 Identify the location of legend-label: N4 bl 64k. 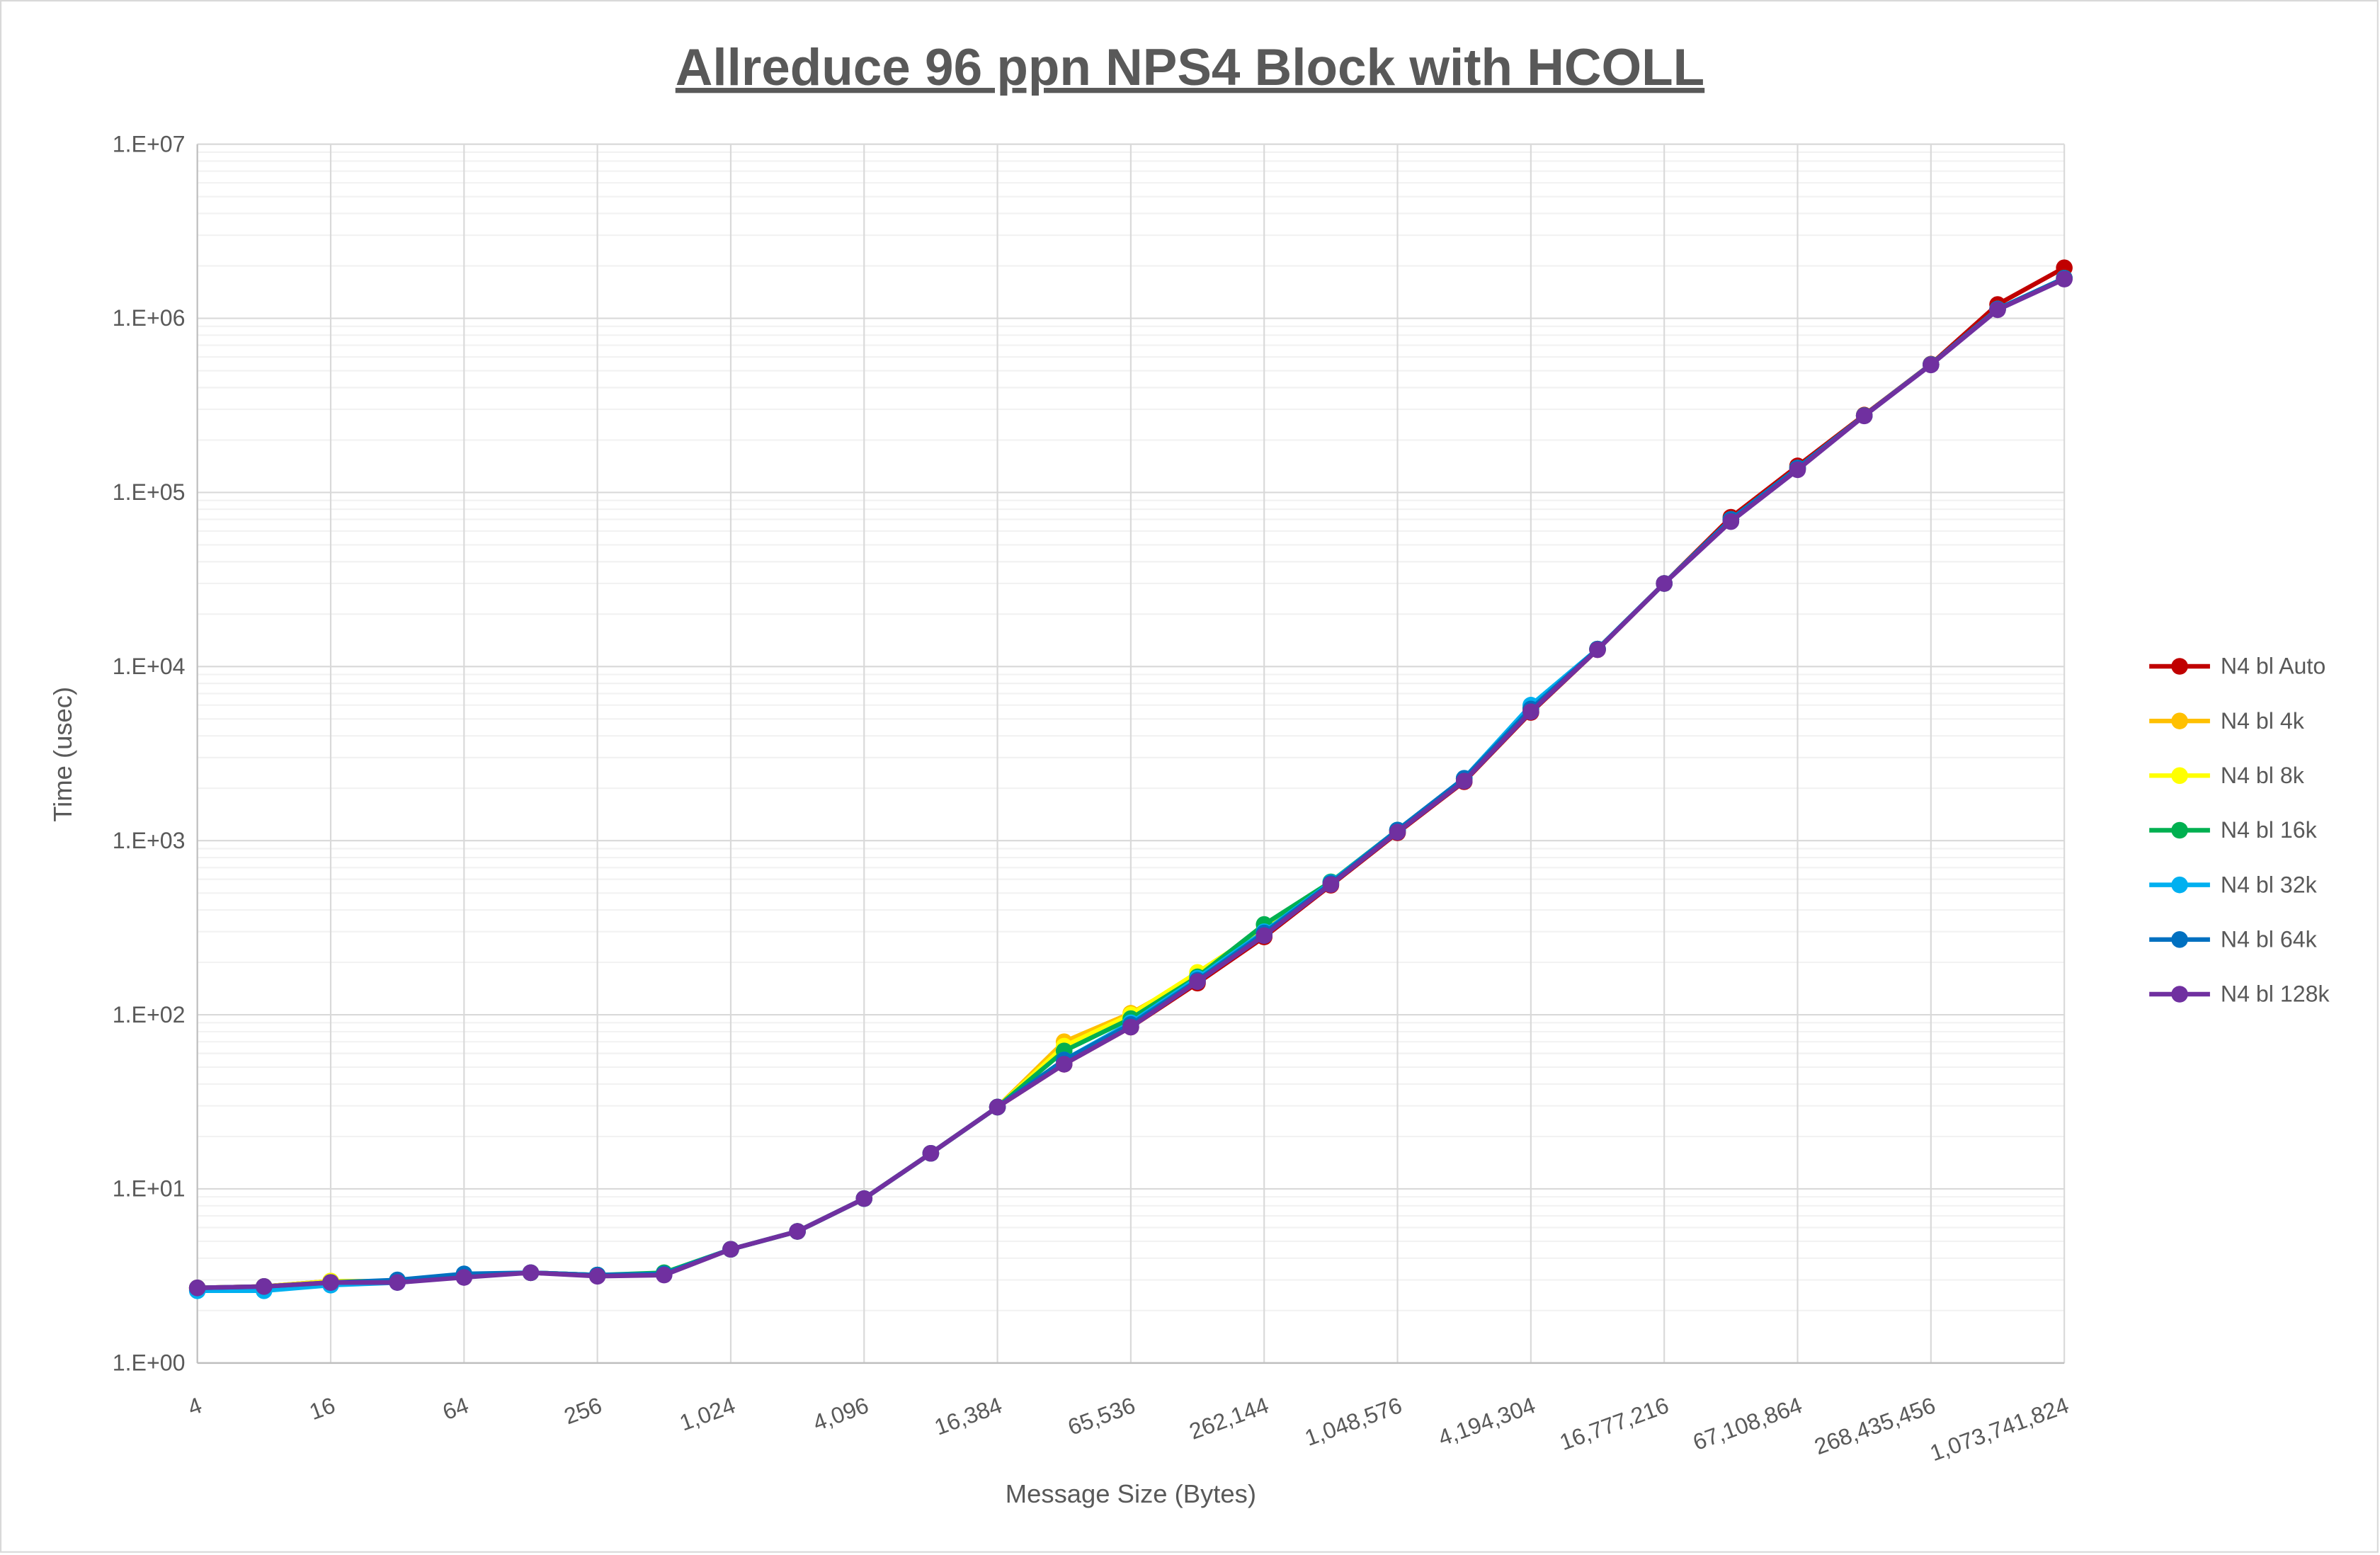
(2269, 940).